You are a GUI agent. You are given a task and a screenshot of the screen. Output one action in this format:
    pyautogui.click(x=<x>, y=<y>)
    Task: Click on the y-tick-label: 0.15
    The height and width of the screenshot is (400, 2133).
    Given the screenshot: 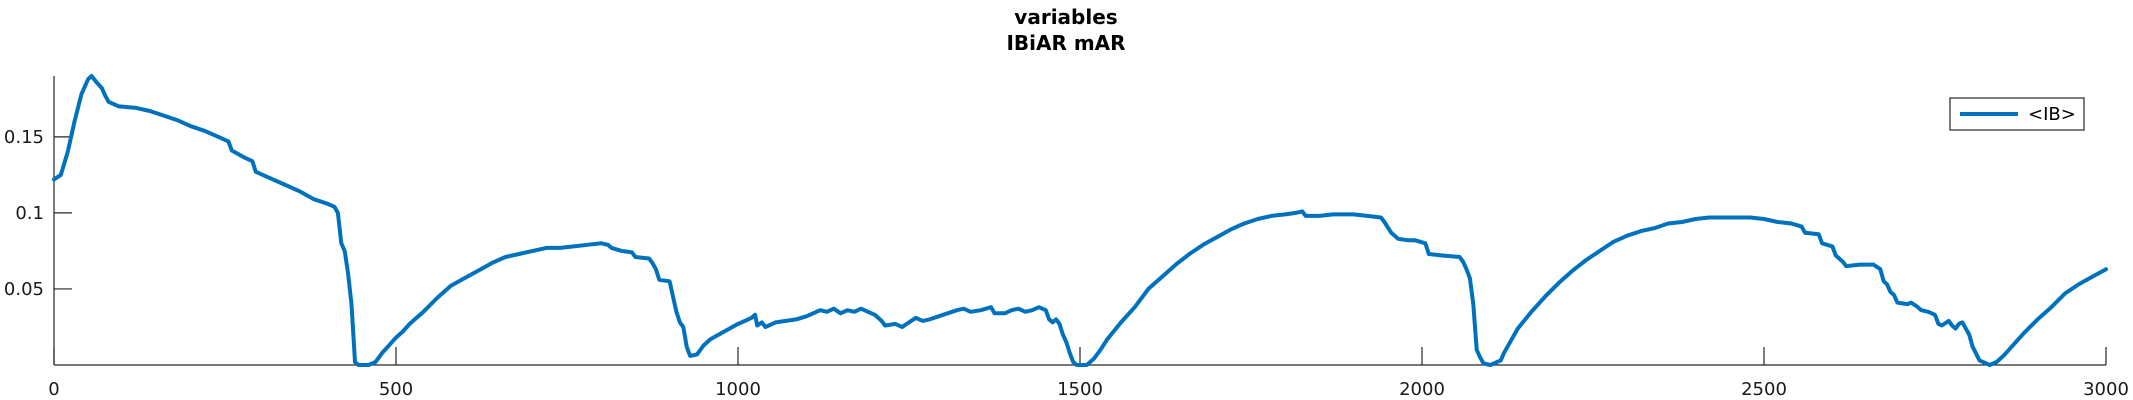 What is the action you would take?
    pyautogui.click(x=24, y=137)
    